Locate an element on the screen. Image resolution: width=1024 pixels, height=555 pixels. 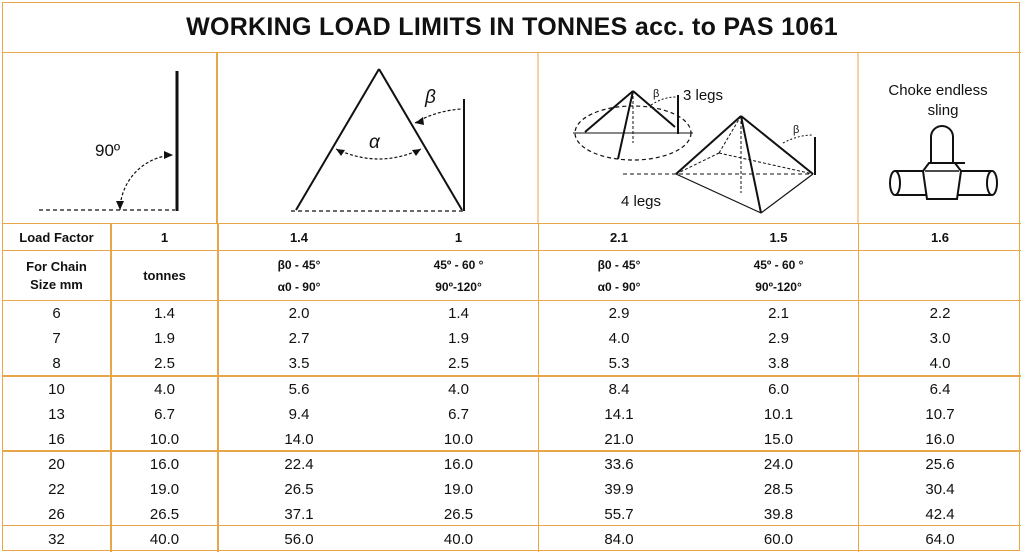
chain-size-cell: 8 is located at coordinates (56, 363).